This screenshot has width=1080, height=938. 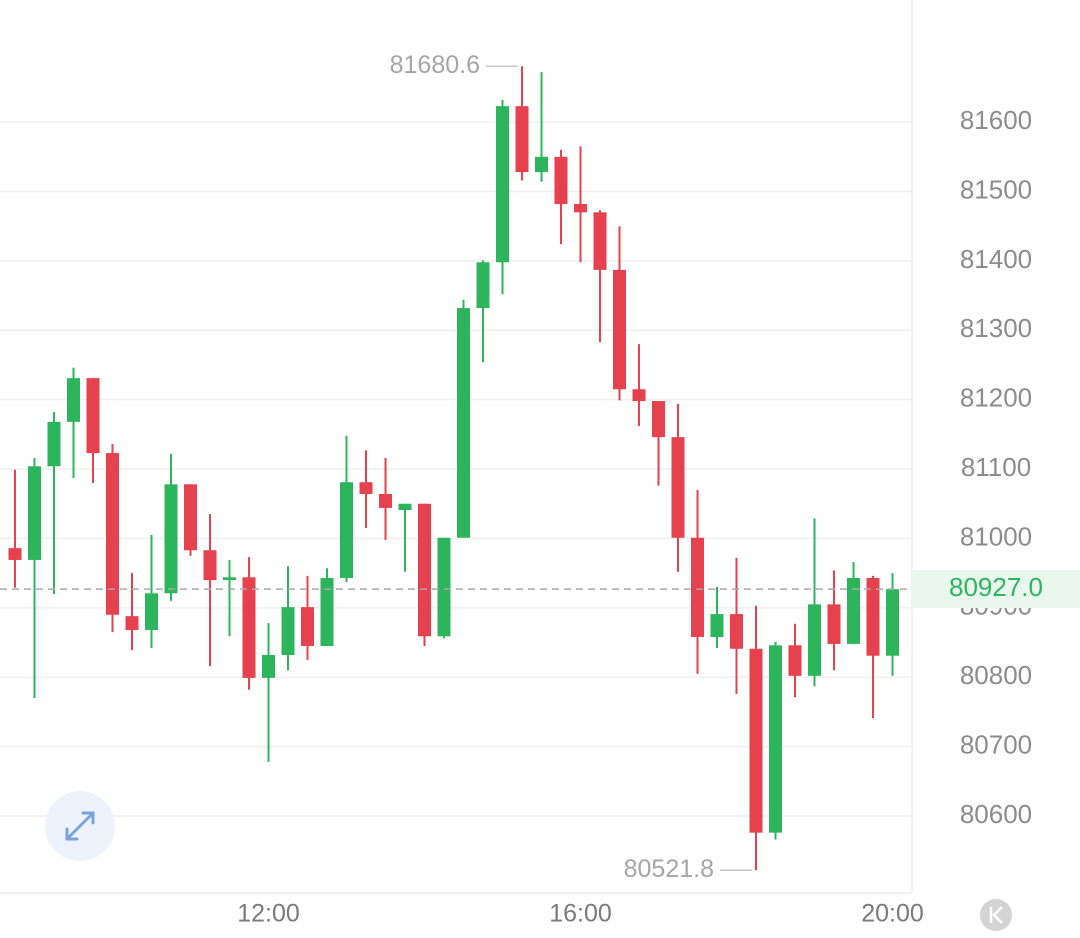 I want to click on y-tick-label: 81100, so click(x=996, y=467).